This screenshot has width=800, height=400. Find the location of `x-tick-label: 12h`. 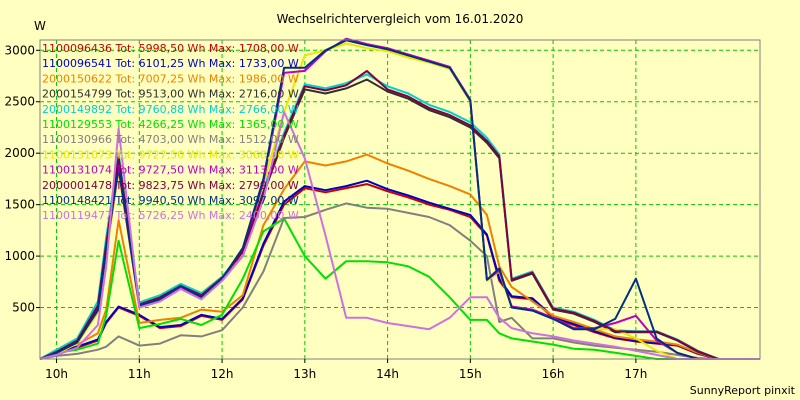

x-tick-label: 12h is located at coordinates (222, 374).